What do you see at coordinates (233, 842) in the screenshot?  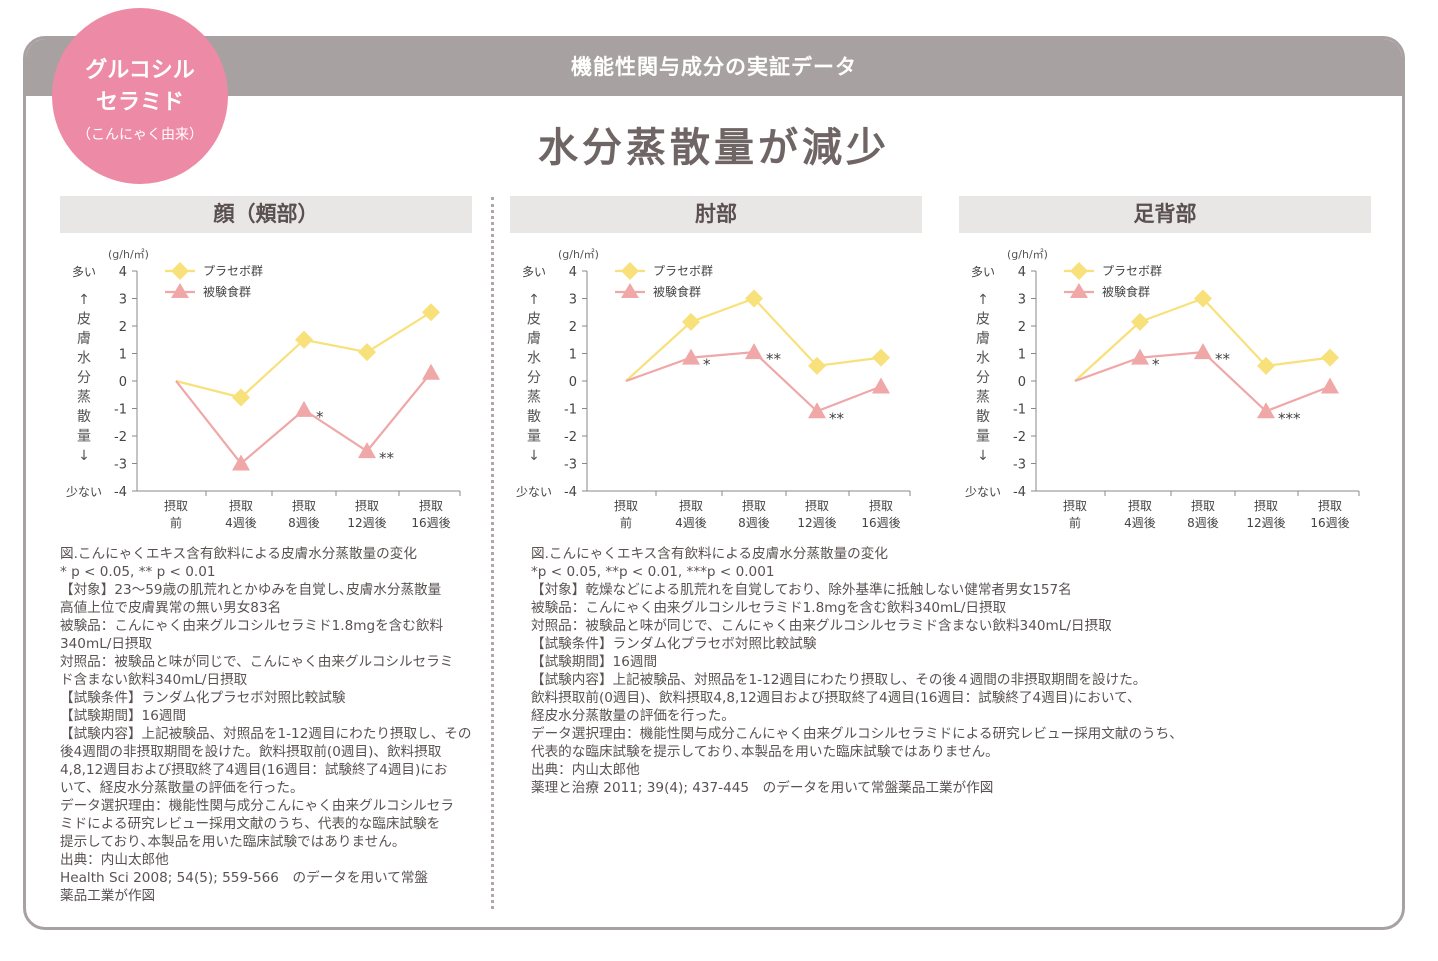 I see `caption-line: 提示しており､本製品を用いた臨床試験ではありません。` at bounding box center [233, 842].